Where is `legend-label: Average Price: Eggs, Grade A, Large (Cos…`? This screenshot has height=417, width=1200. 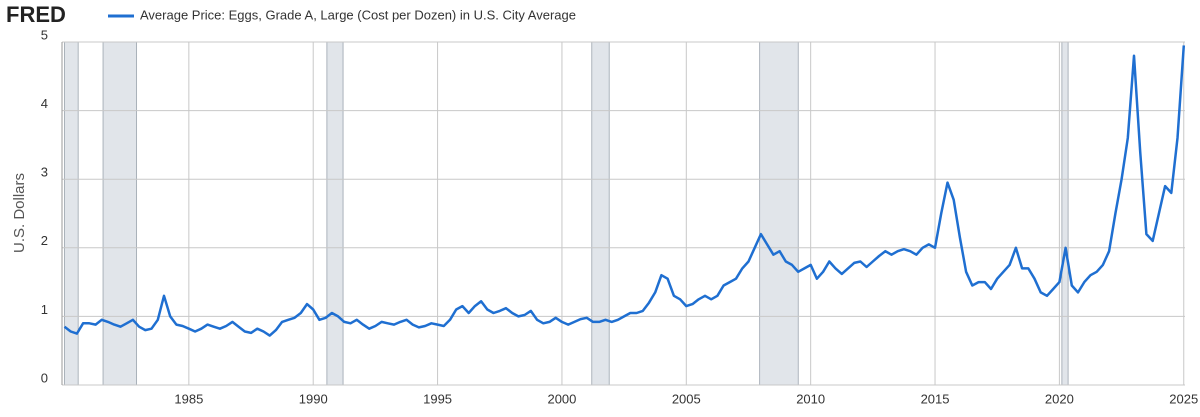 legend-label: Average Price: Eggs, Grade A, Large (Cos… is located at coordinates (358, 14).